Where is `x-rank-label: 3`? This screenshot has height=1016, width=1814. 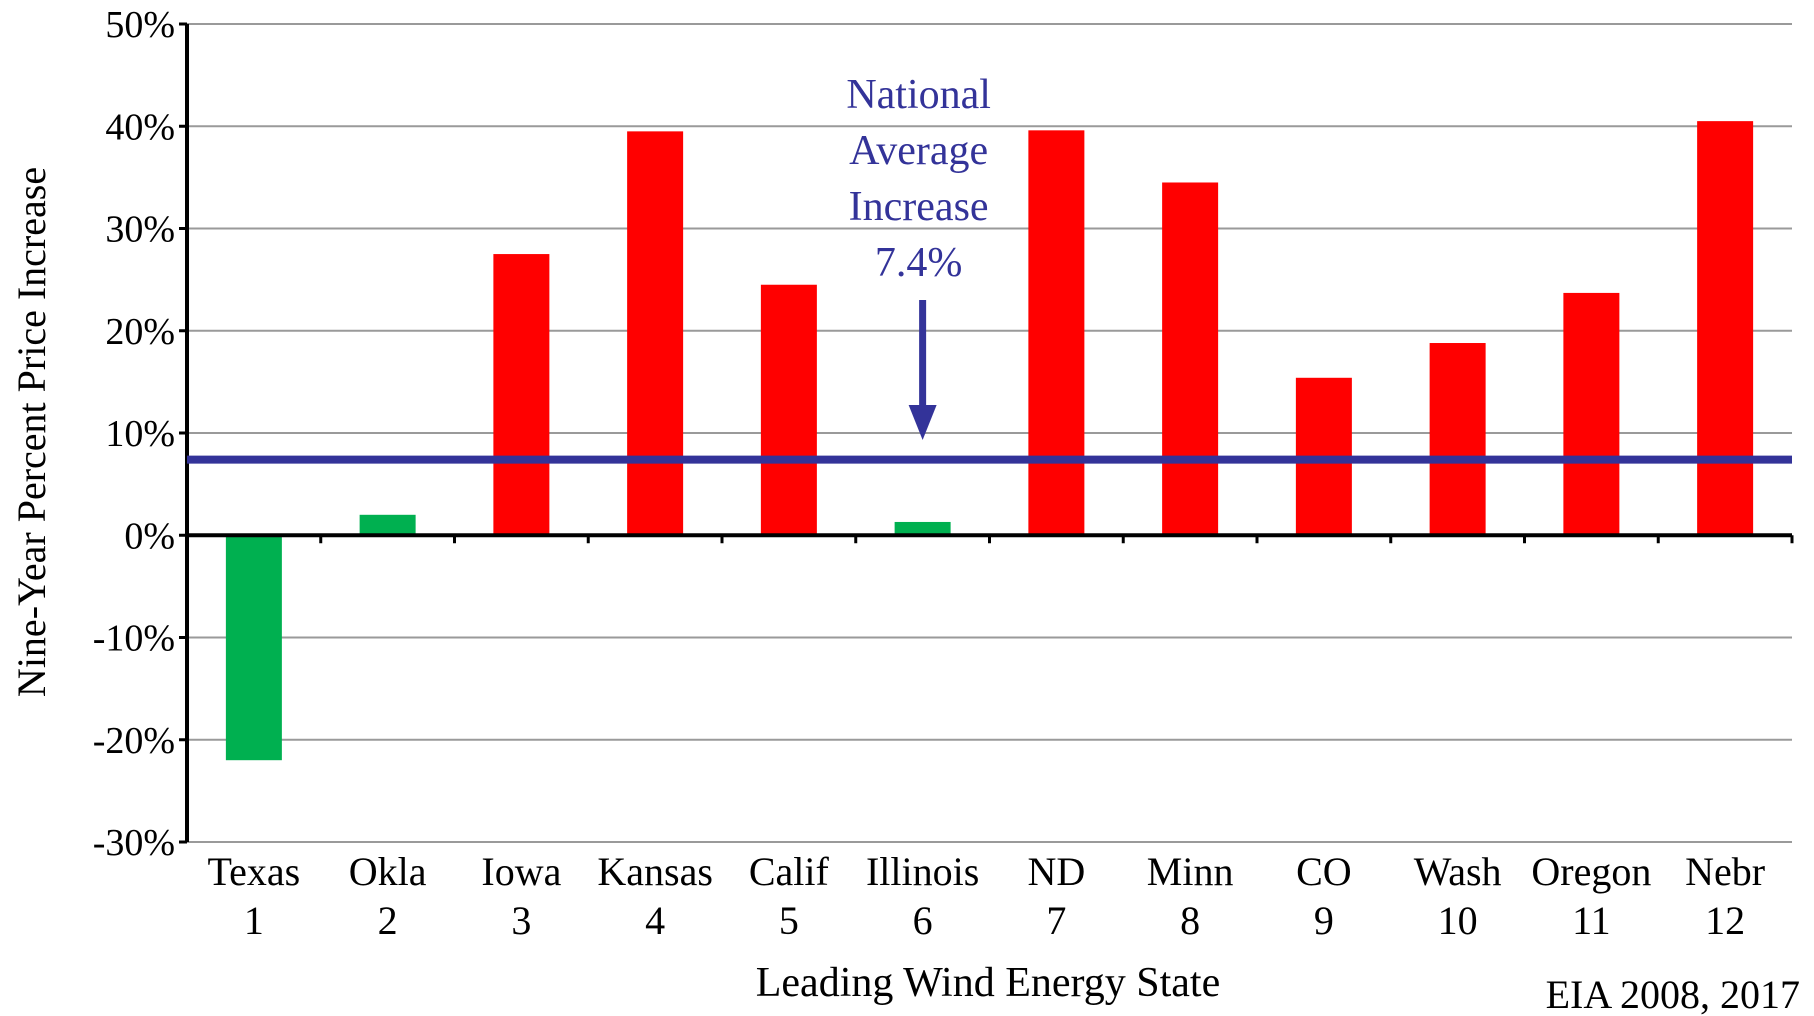
x-rank-label: 3 is located at coordinates (521, 920).